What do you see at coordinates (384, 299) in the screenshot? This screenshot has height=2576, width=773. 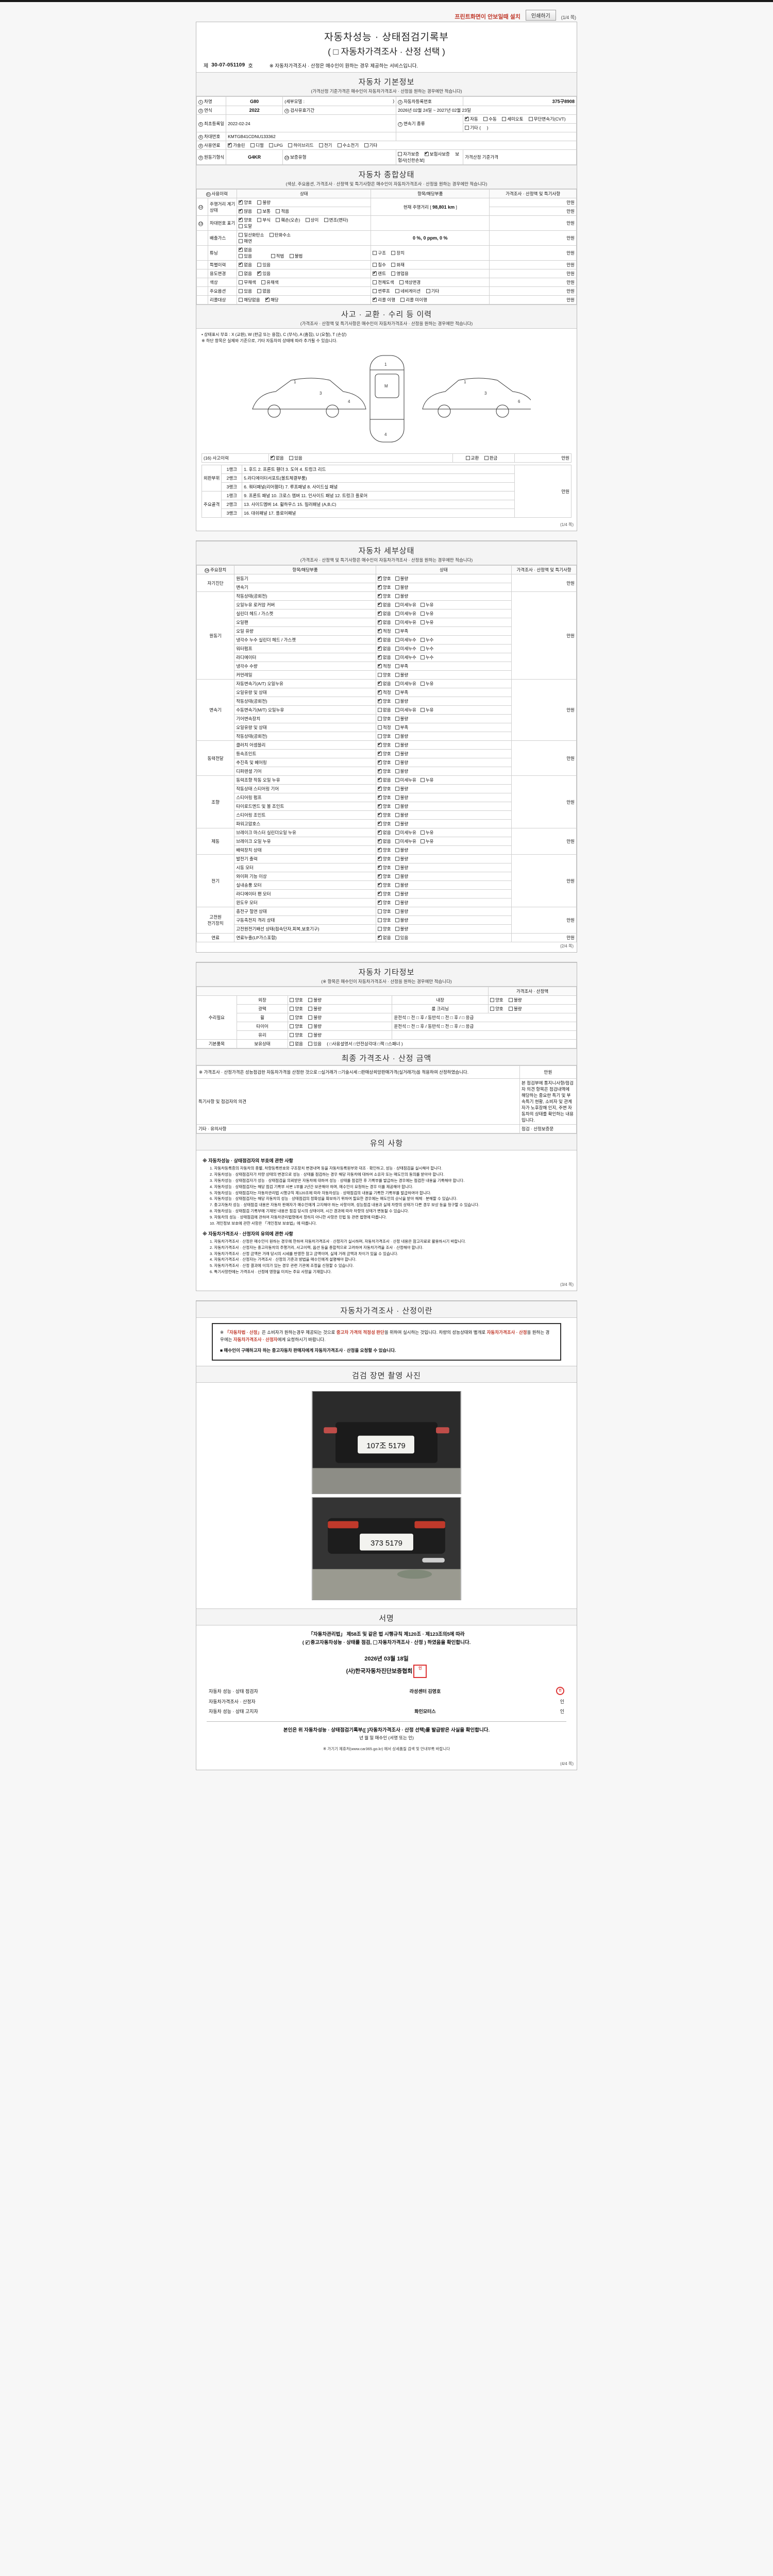 I see `recall-done: 리콜 이행` at bounding box center [384, 299].